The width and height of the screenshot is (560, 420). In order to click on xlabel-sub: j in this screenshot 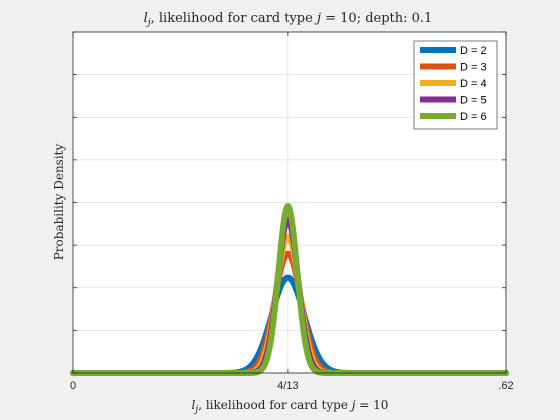, I will do `click(195, 410)`.